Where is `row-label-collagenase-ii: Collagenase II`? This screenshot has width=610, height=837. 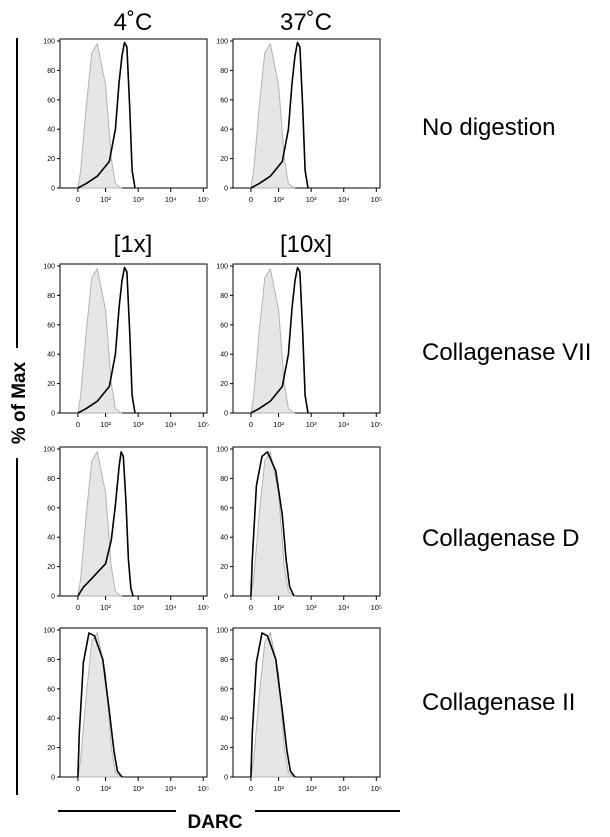 row-label-collagenase-ii: Collagenase II is located at coordinates (498, 702).